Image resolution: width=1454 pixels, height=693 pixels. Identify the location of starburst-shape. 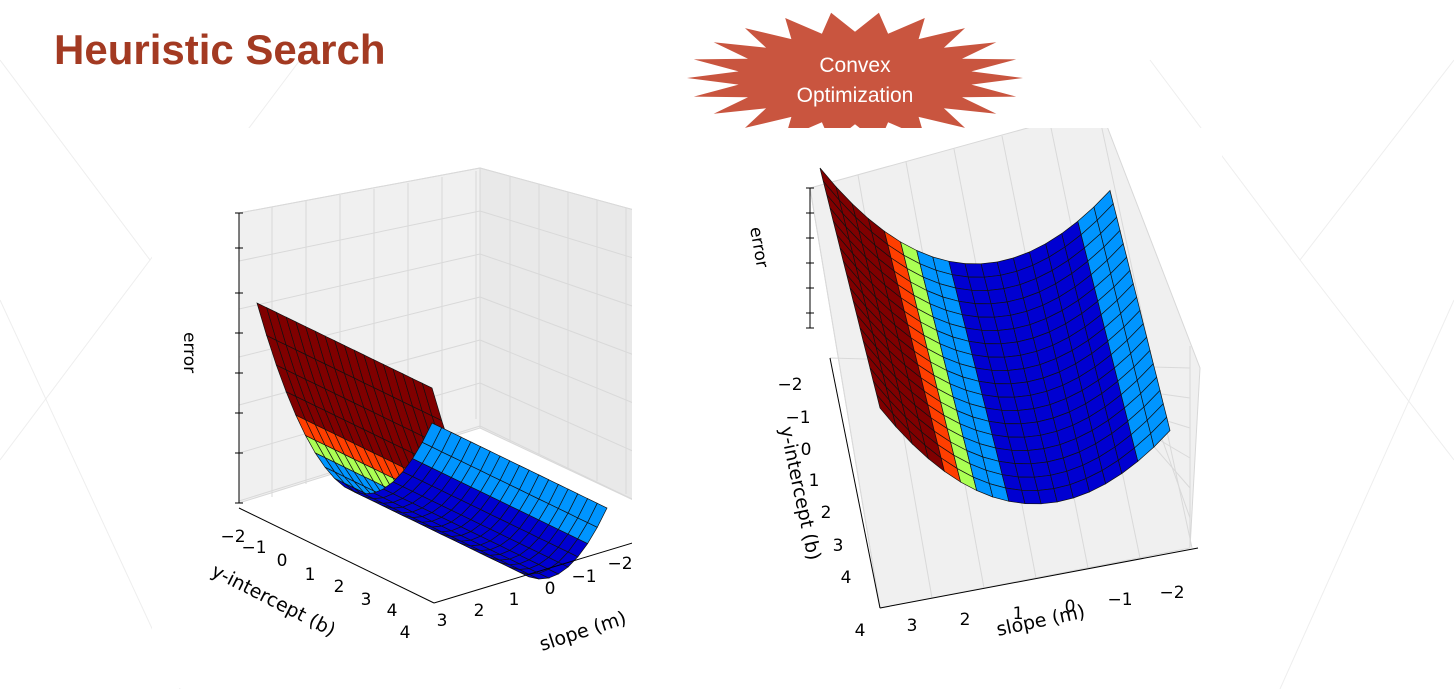
(855, 78).